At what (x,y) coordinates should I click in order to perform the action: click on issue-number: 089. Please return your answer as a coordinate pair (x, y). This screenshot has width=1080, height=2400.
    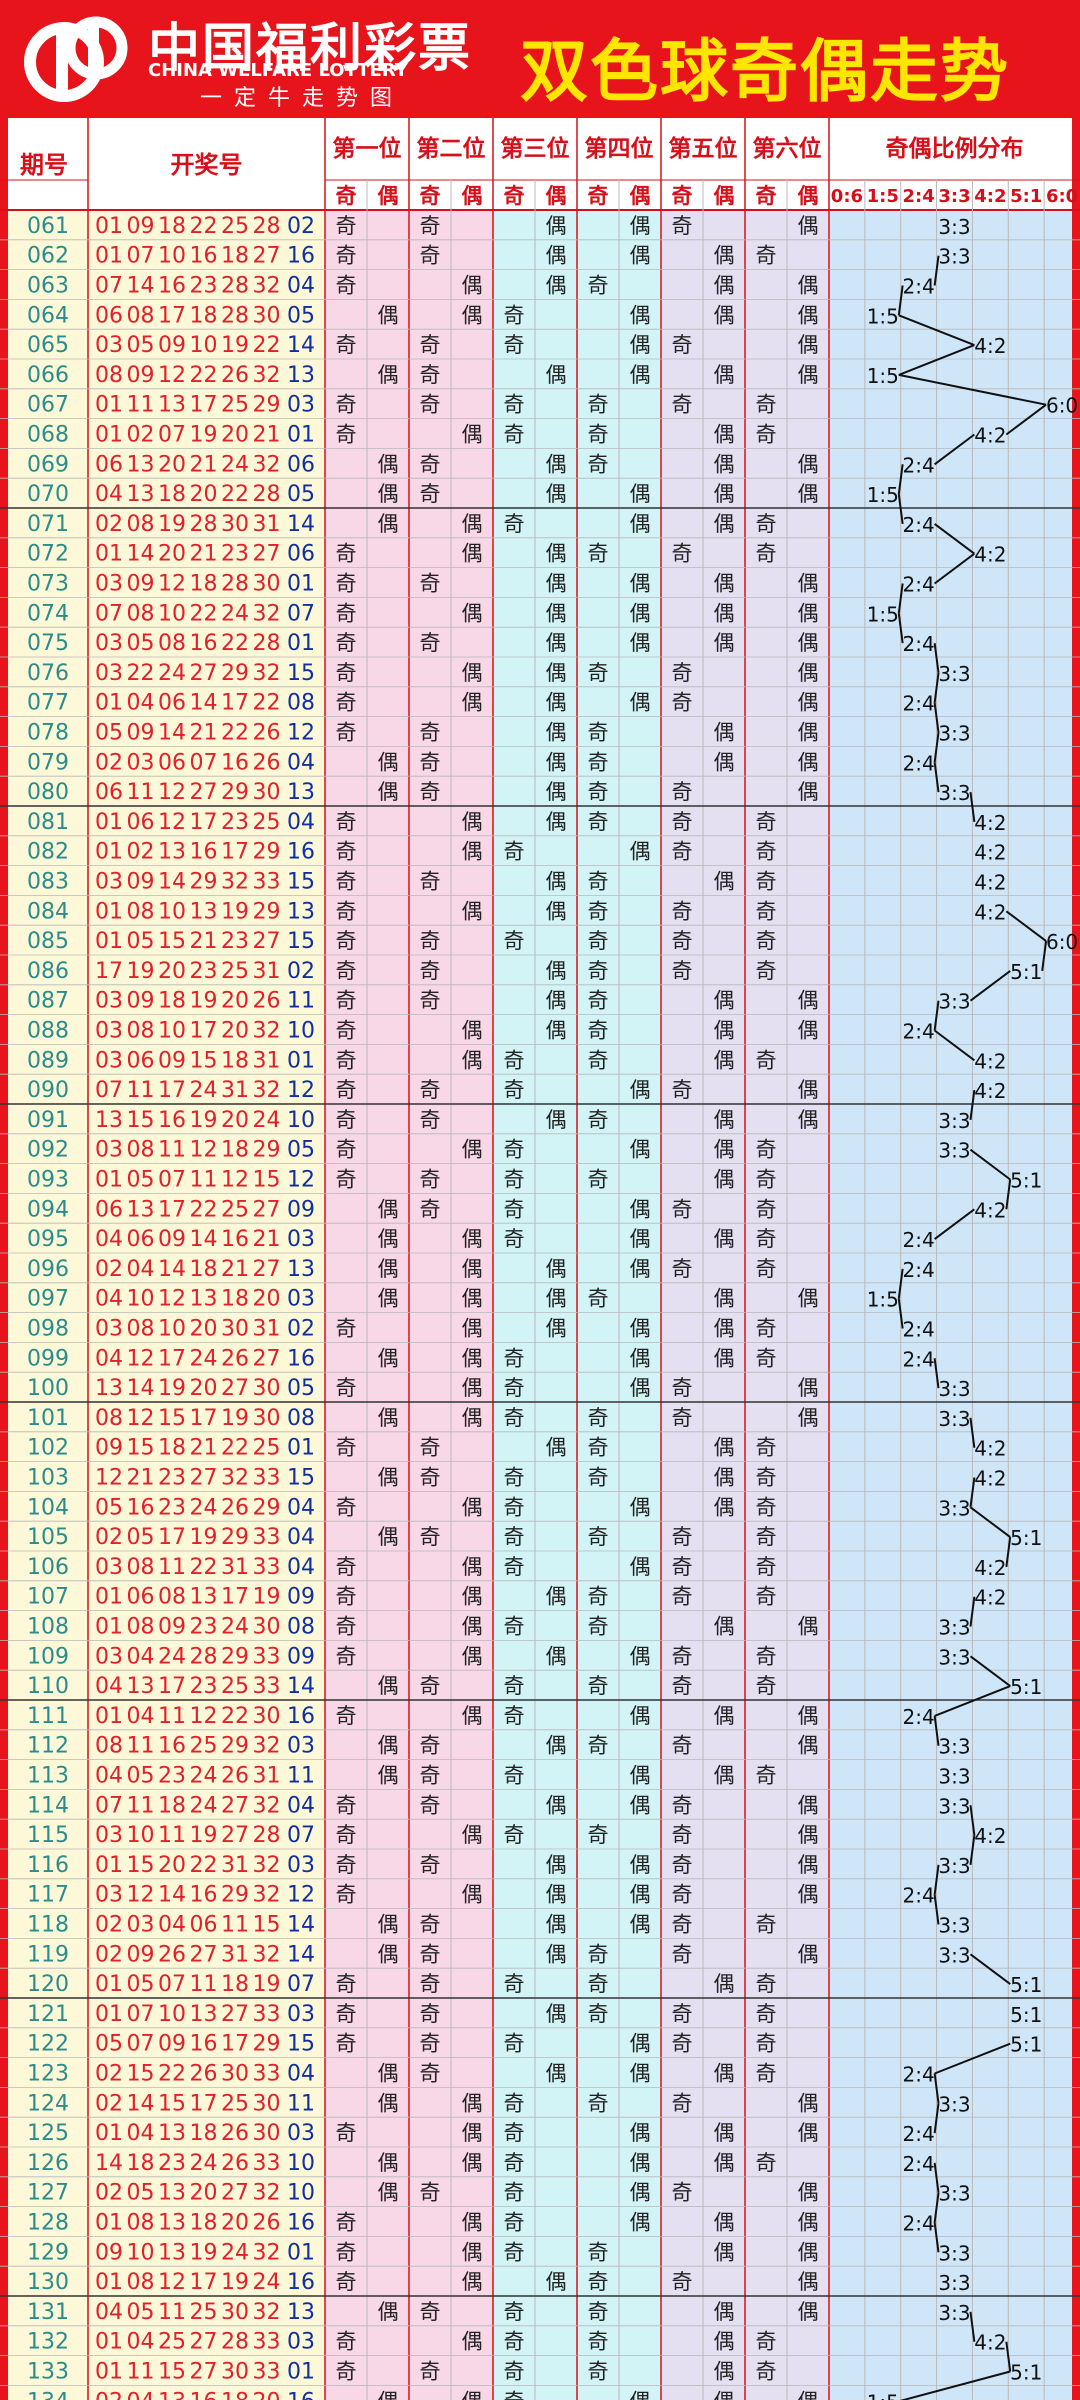
    Looking at the image, I should click on (48, 1060).